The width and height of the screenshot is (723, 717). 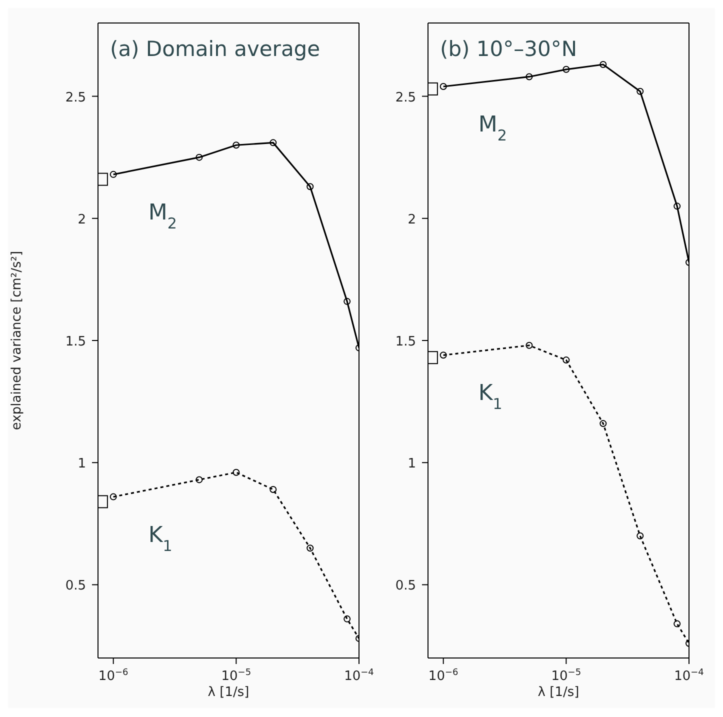 I want to click on y-axis-title: explained variance [cm²/s²], so click(x=17, y=340).